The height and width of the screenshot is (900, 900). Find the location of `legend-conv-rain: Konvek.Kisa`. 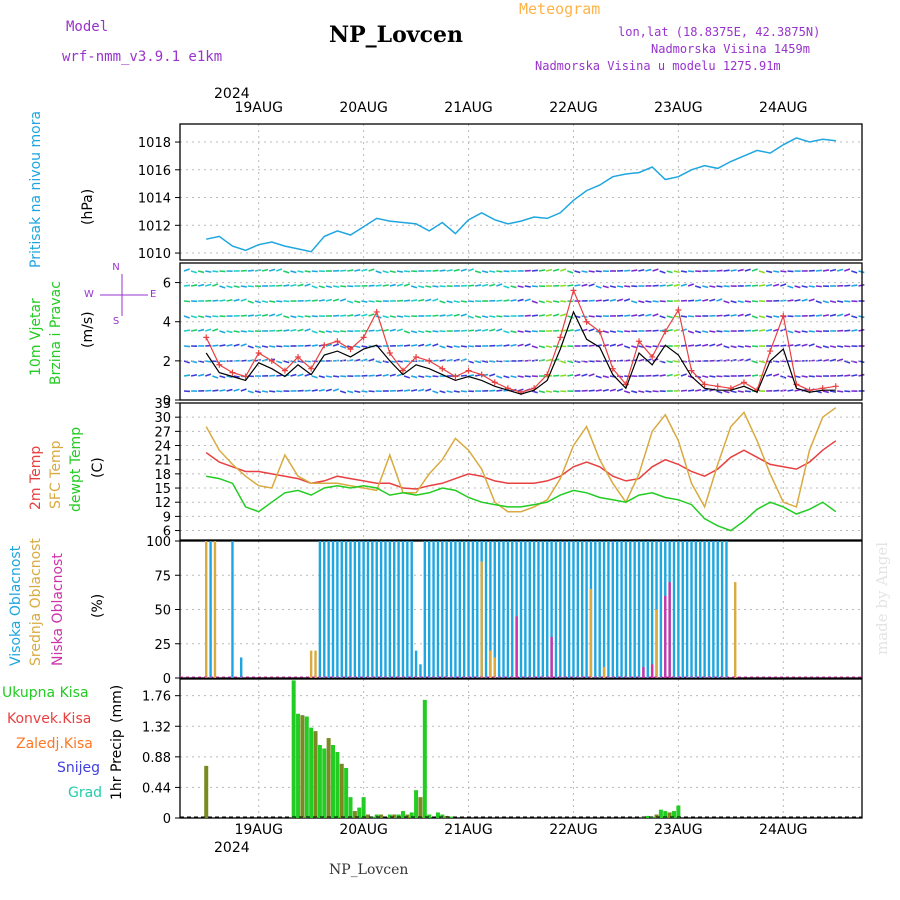

legend-conv-rain: Konvek.Kisa is located at coordinates (49, 719).